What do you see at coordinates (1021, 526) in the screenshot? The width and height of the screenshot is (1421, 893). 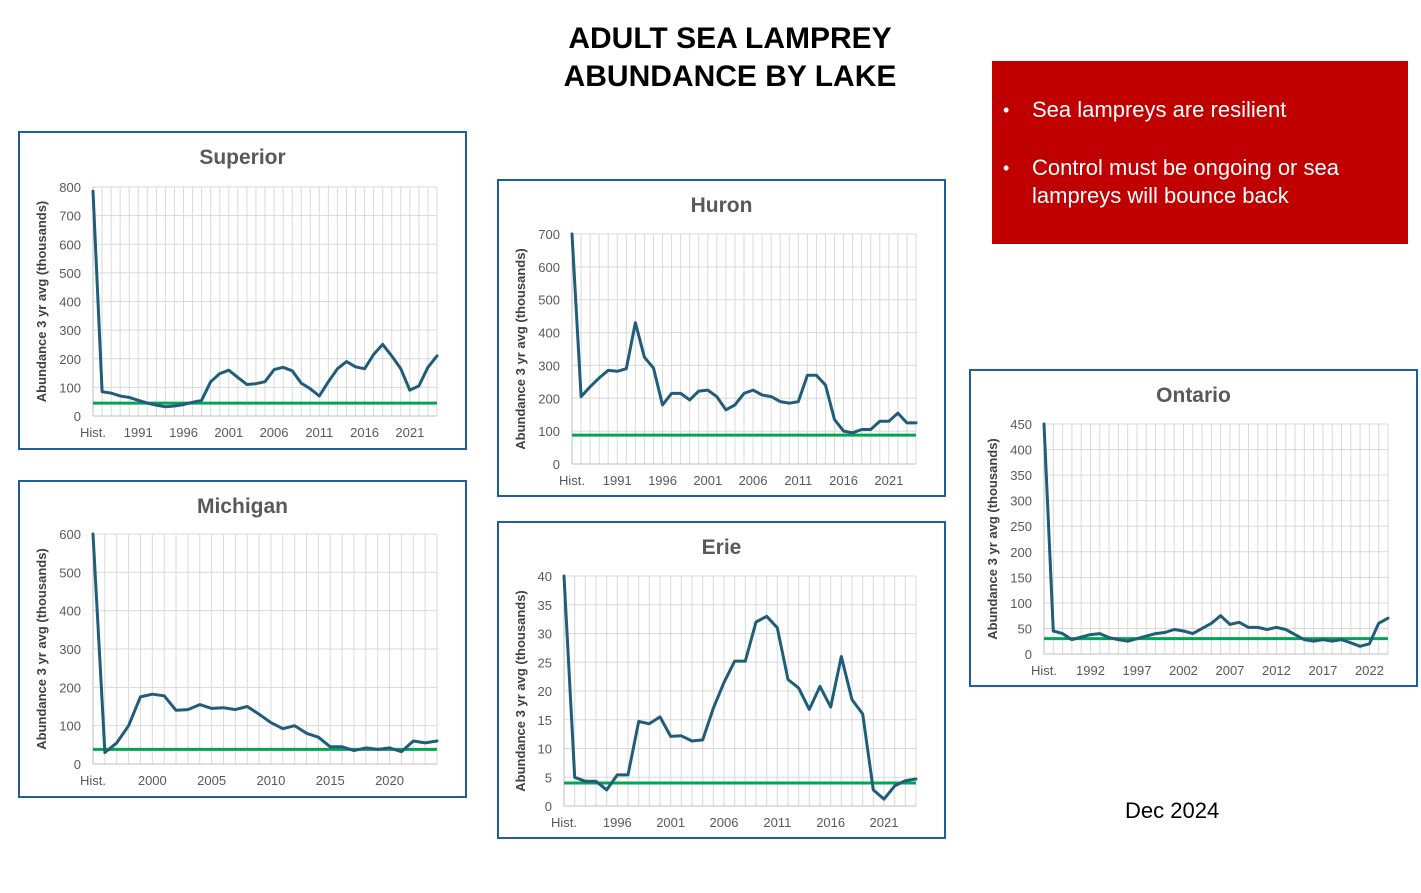 I see `y-tick-label: 250` at bounding box center [1021, 526].